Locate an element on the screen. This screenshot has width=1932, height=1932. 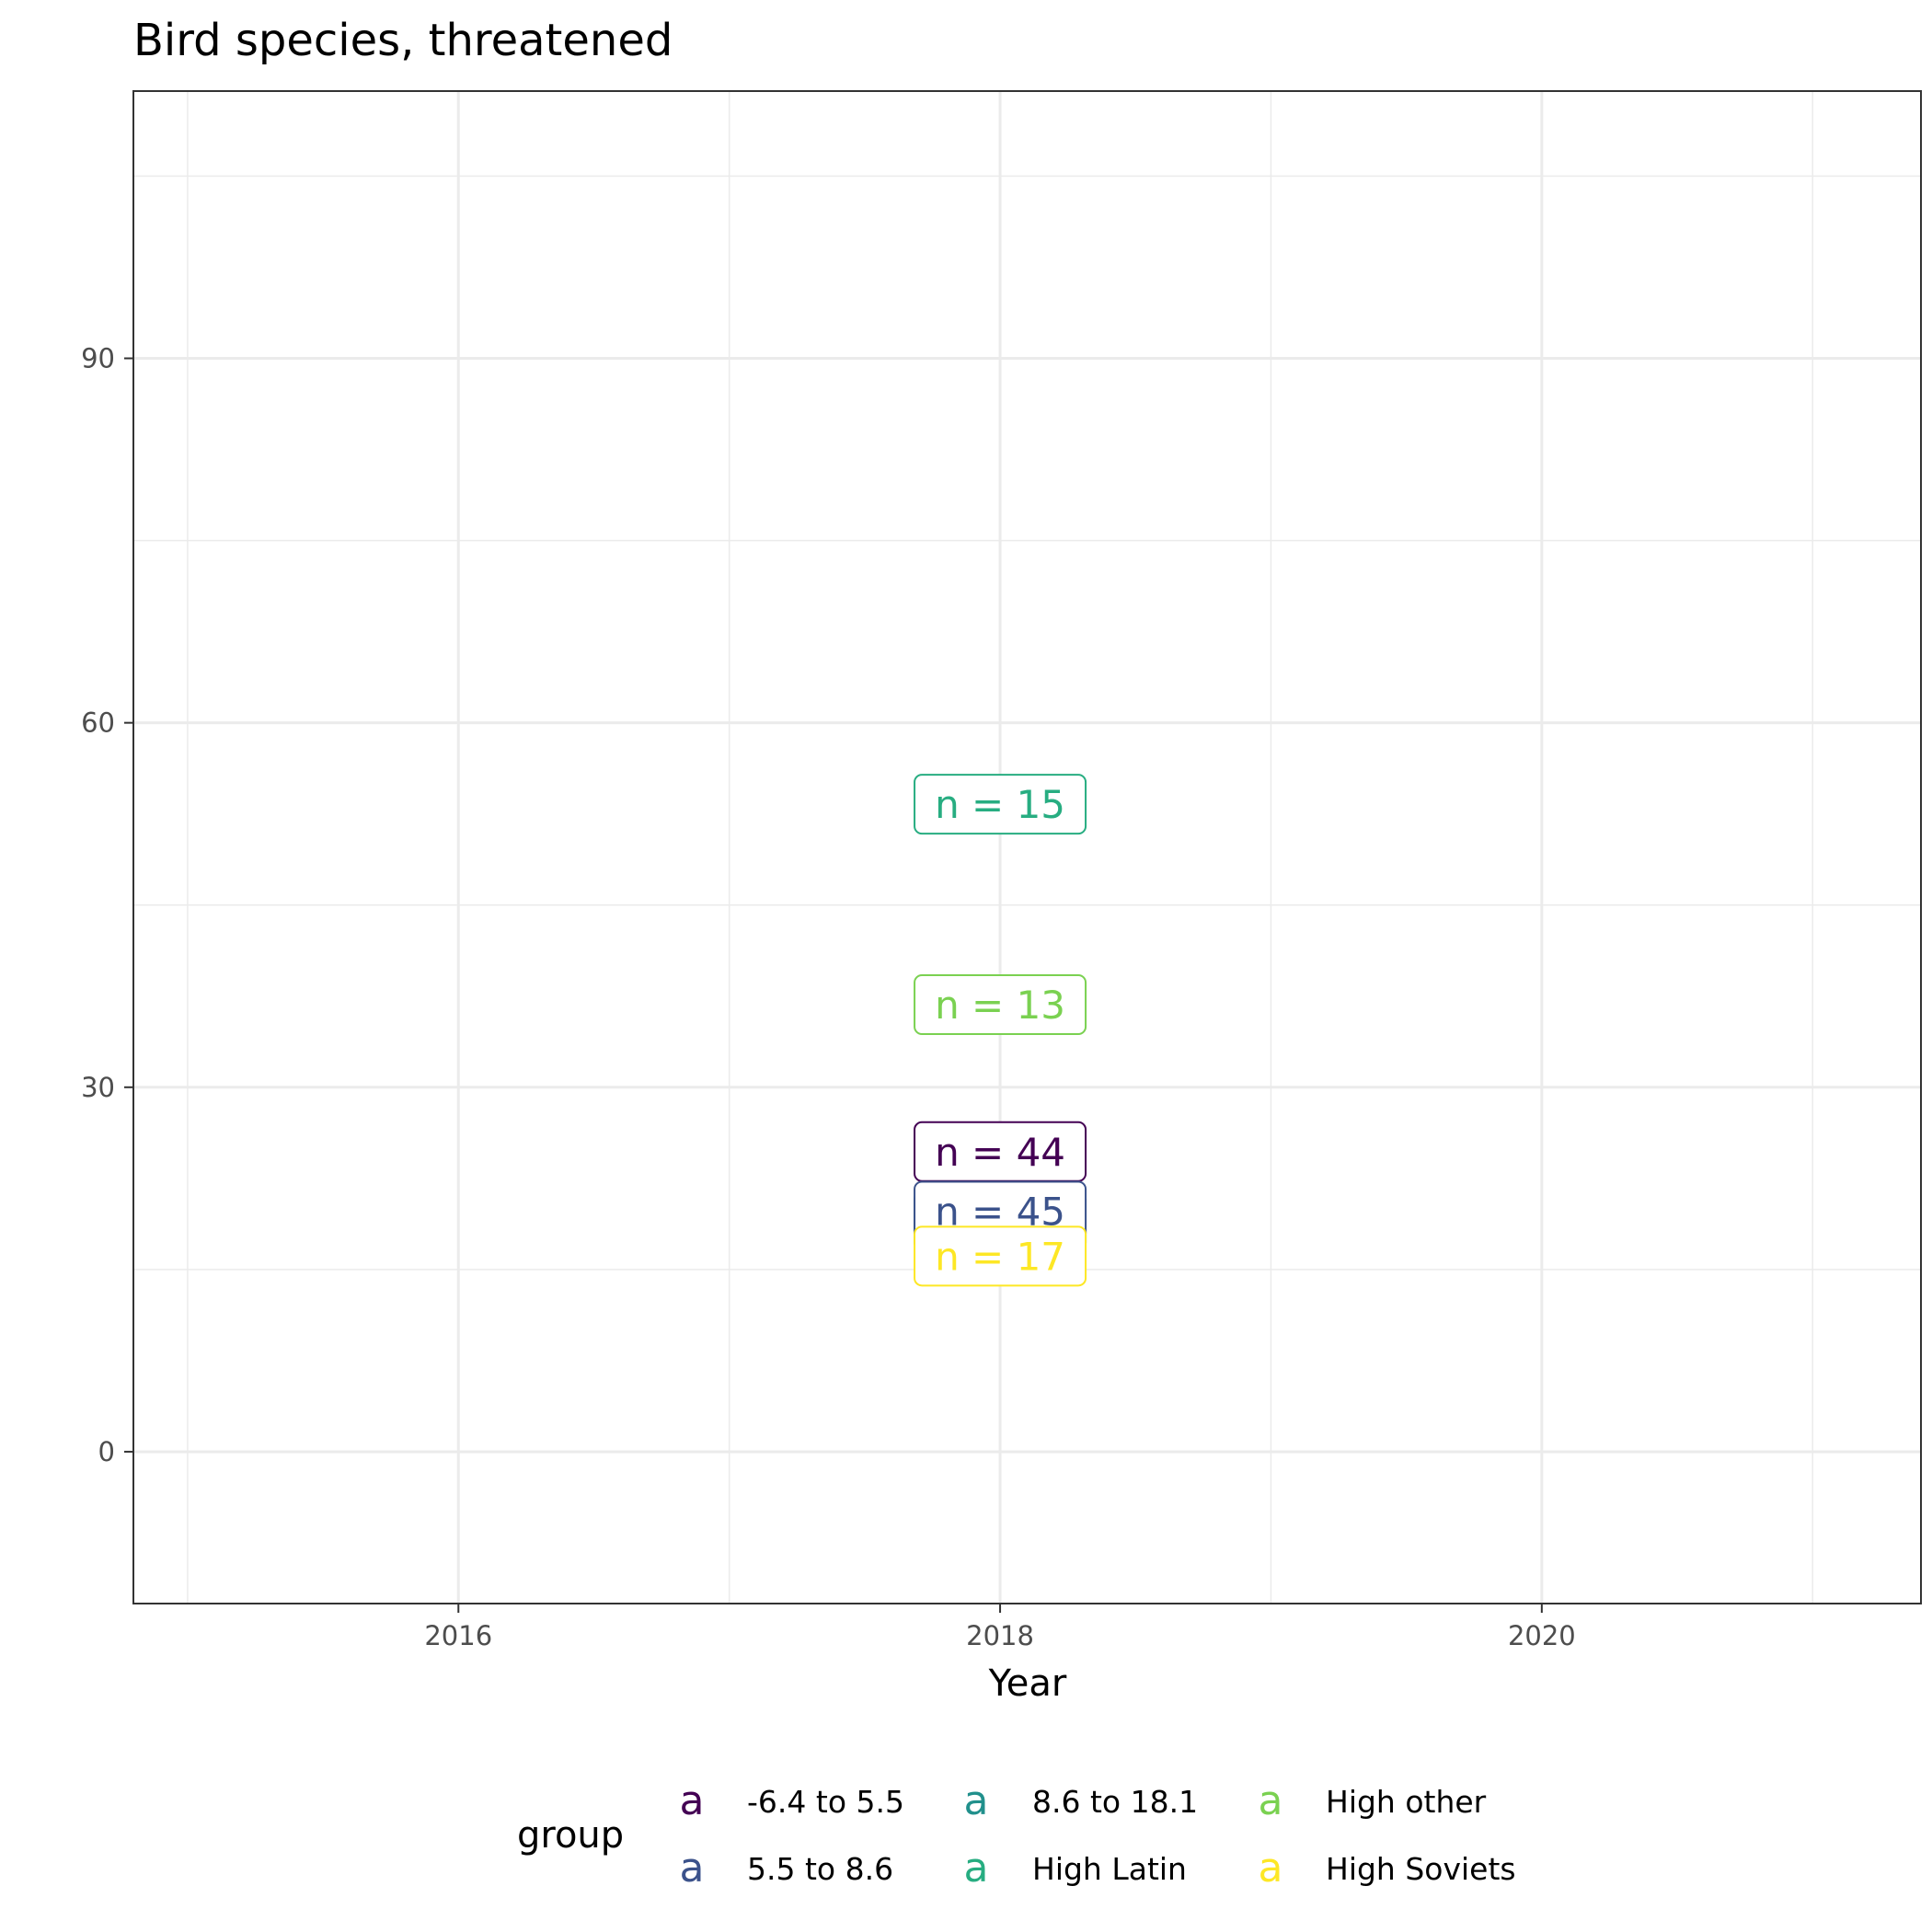
legend-label: High Latin is located at coordinates (1109, 1869).